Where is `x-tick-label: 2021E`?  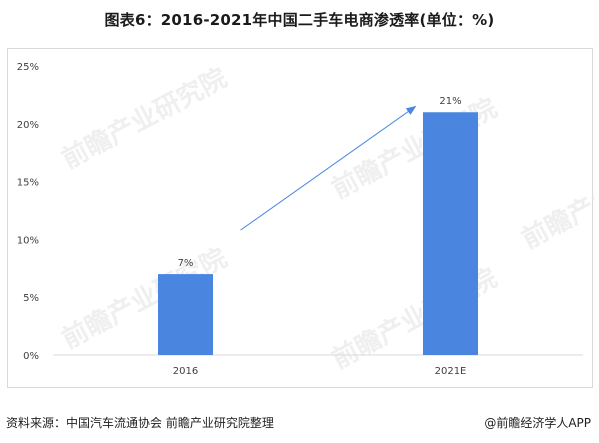
x-tick-label: 2021E is located at coordinates (451, 371).